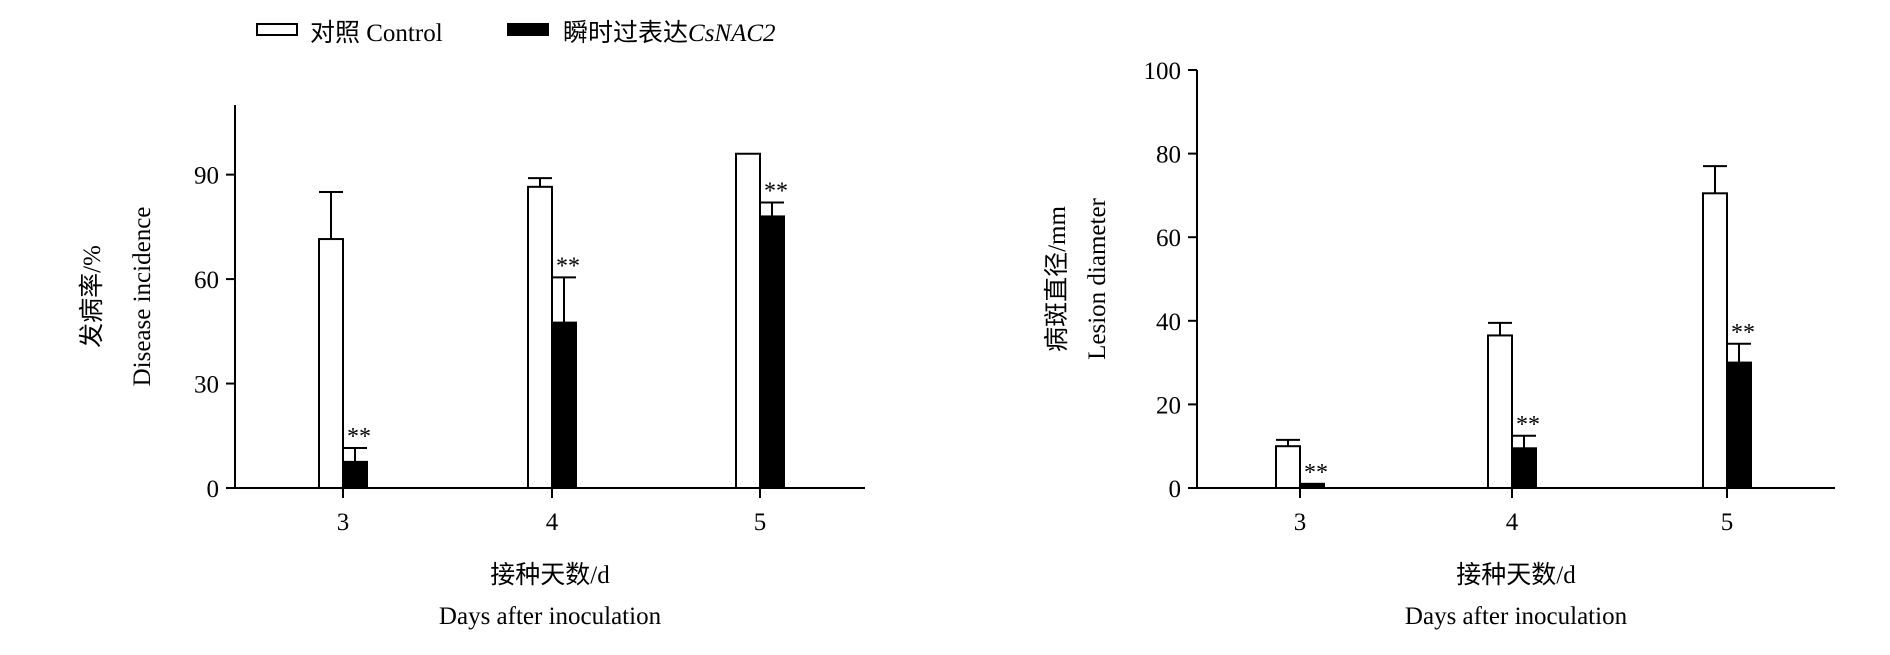 This screenshot has height=655, width=1890. I want to click on y-axis-label-en: Lesion diameter, so click(1097, 278).